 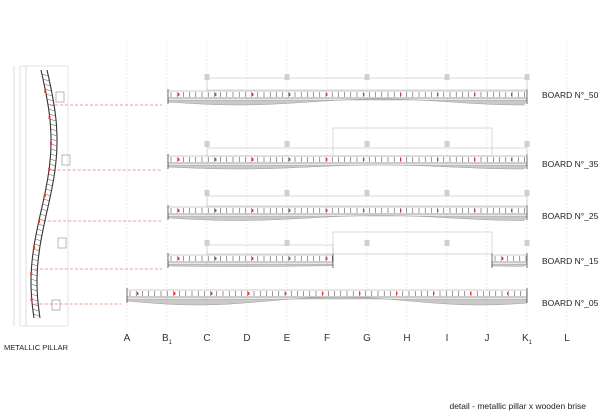 I want to click on pillar-label: METALLIC PILLAR, so click(x=36, y=347).